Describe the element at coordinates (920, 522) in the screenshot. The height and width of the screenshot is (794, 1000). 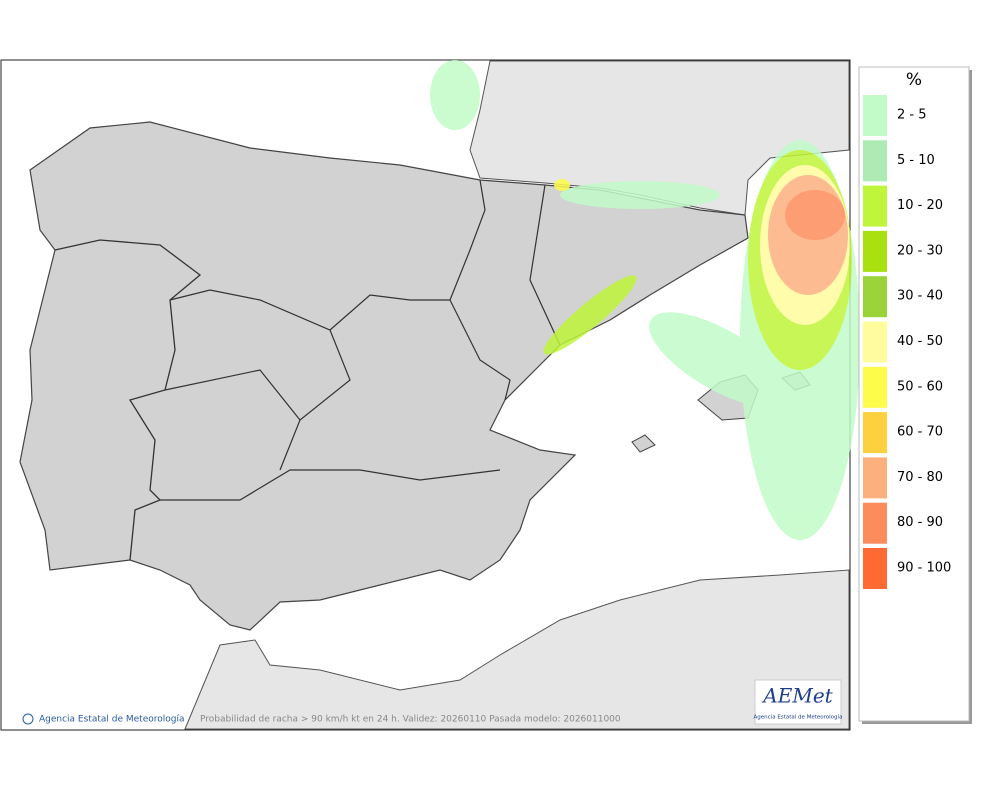
I see `legend-label: 80 - 90` at that location.